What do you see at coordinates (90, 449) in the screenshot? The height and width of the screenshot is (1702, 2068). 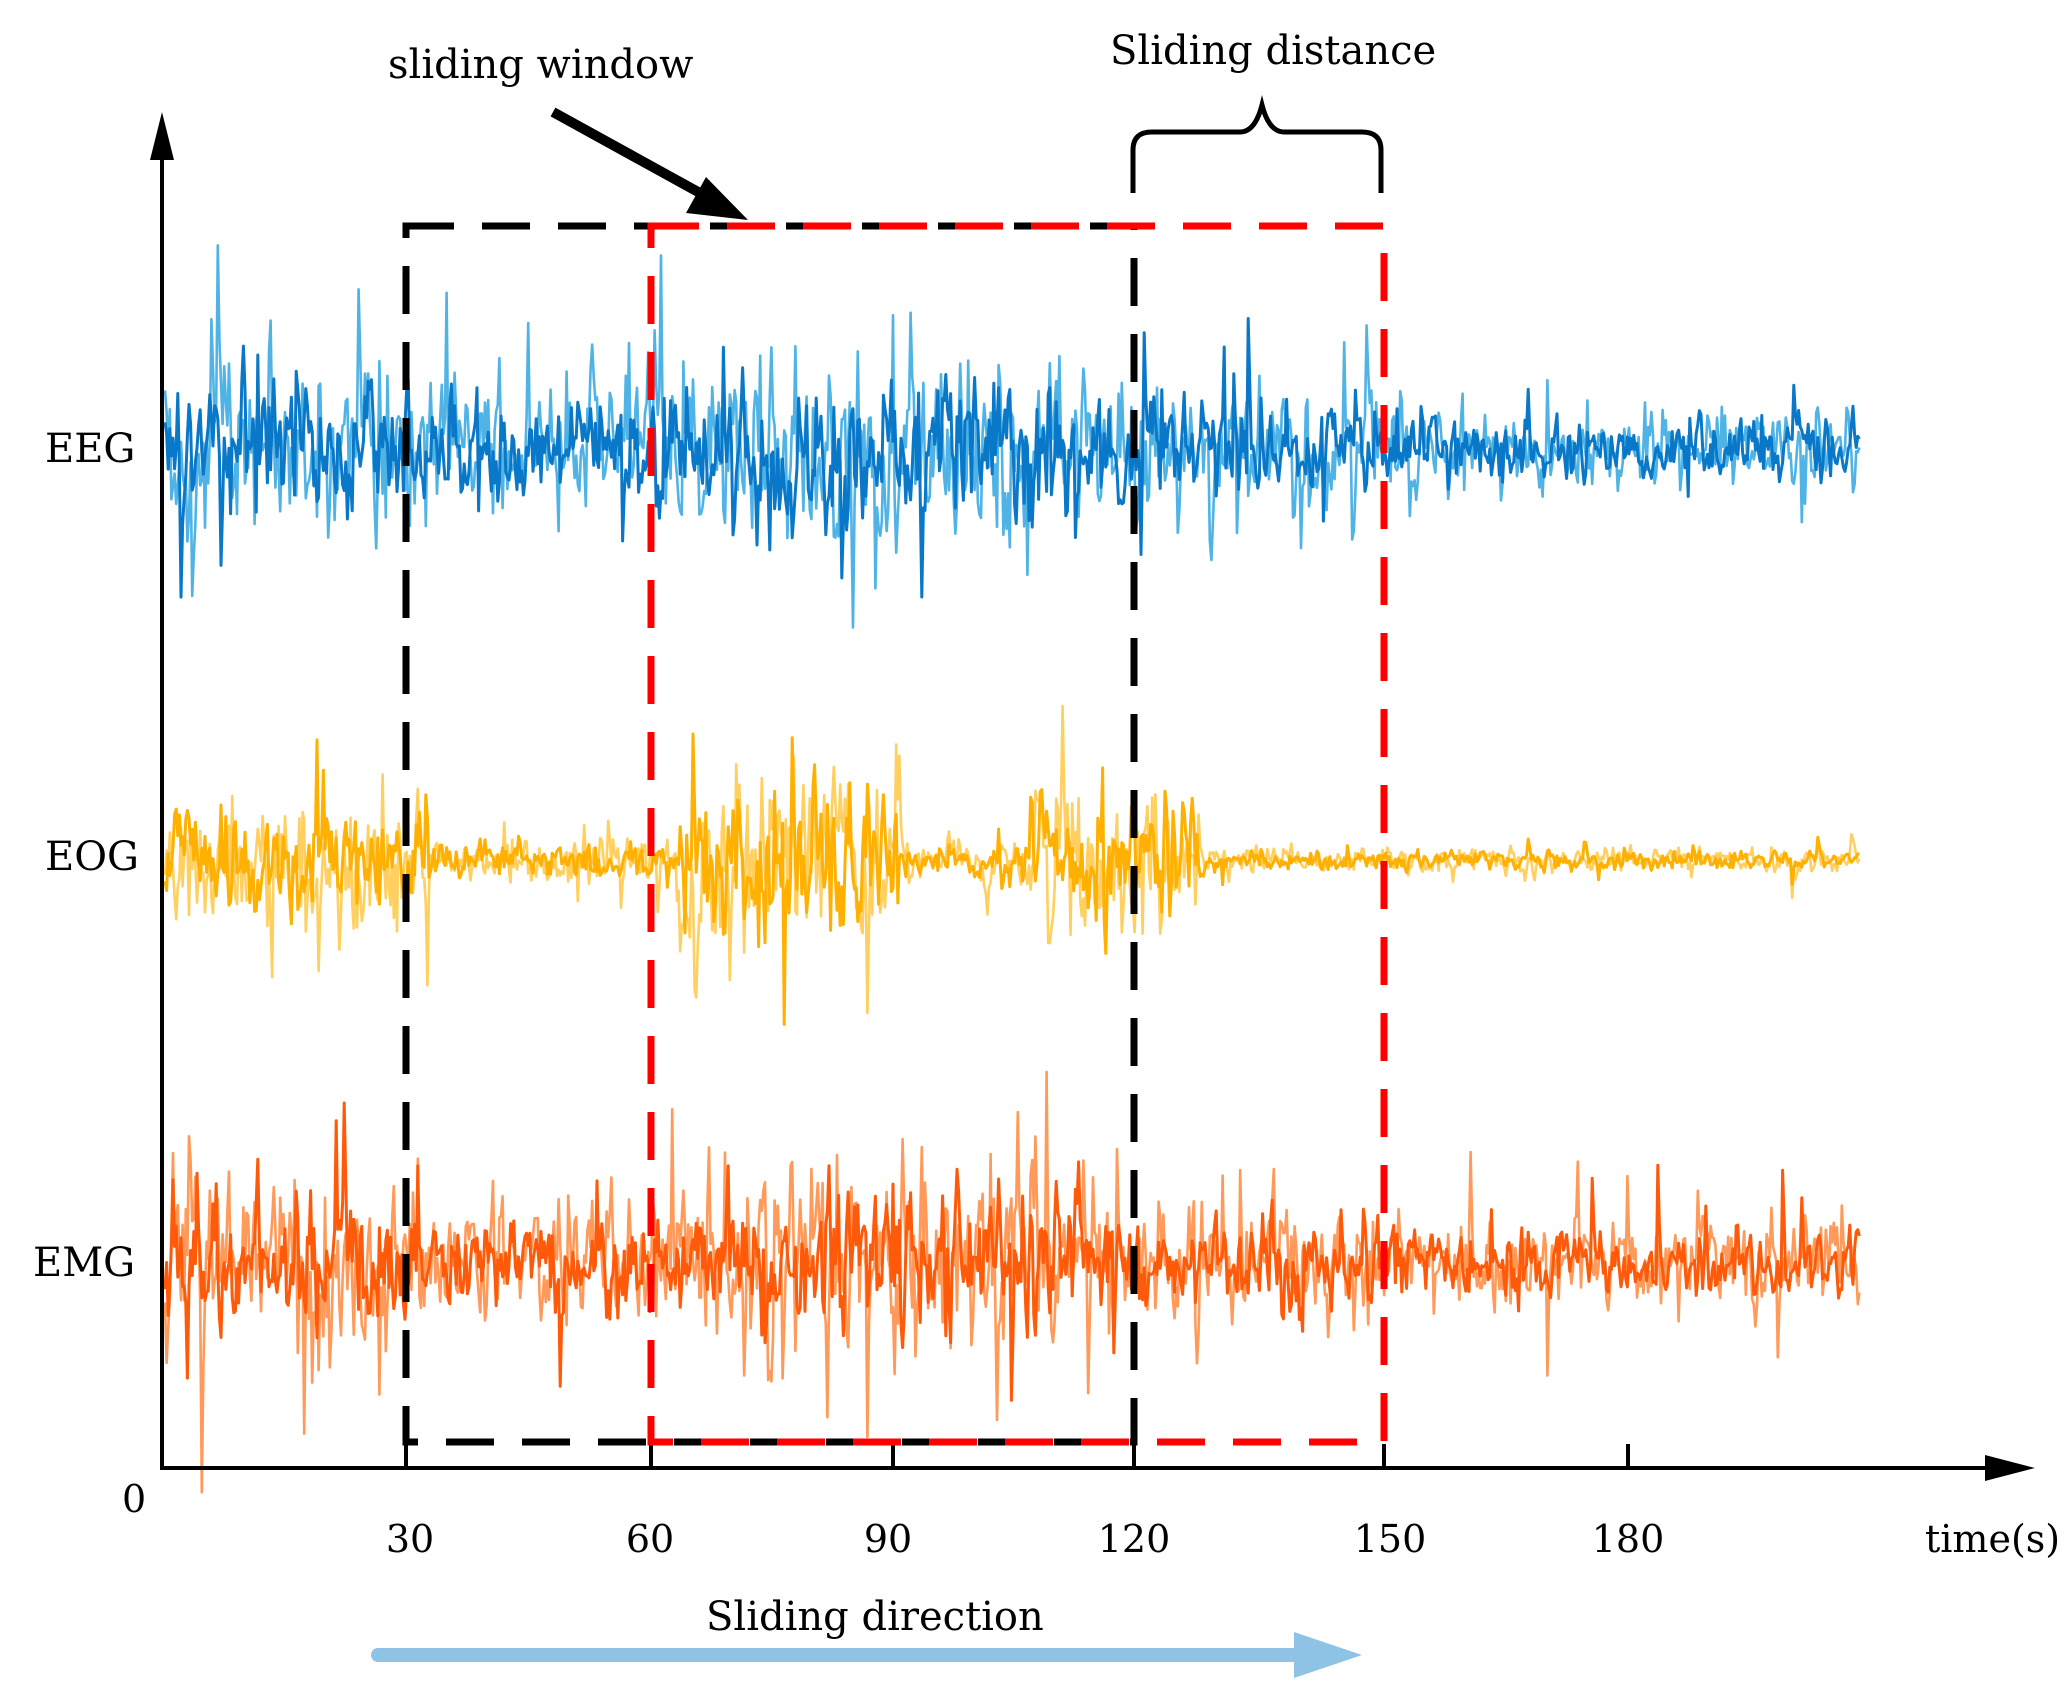 I see `eeg-label: EEG` at bounding box center [90, 449].